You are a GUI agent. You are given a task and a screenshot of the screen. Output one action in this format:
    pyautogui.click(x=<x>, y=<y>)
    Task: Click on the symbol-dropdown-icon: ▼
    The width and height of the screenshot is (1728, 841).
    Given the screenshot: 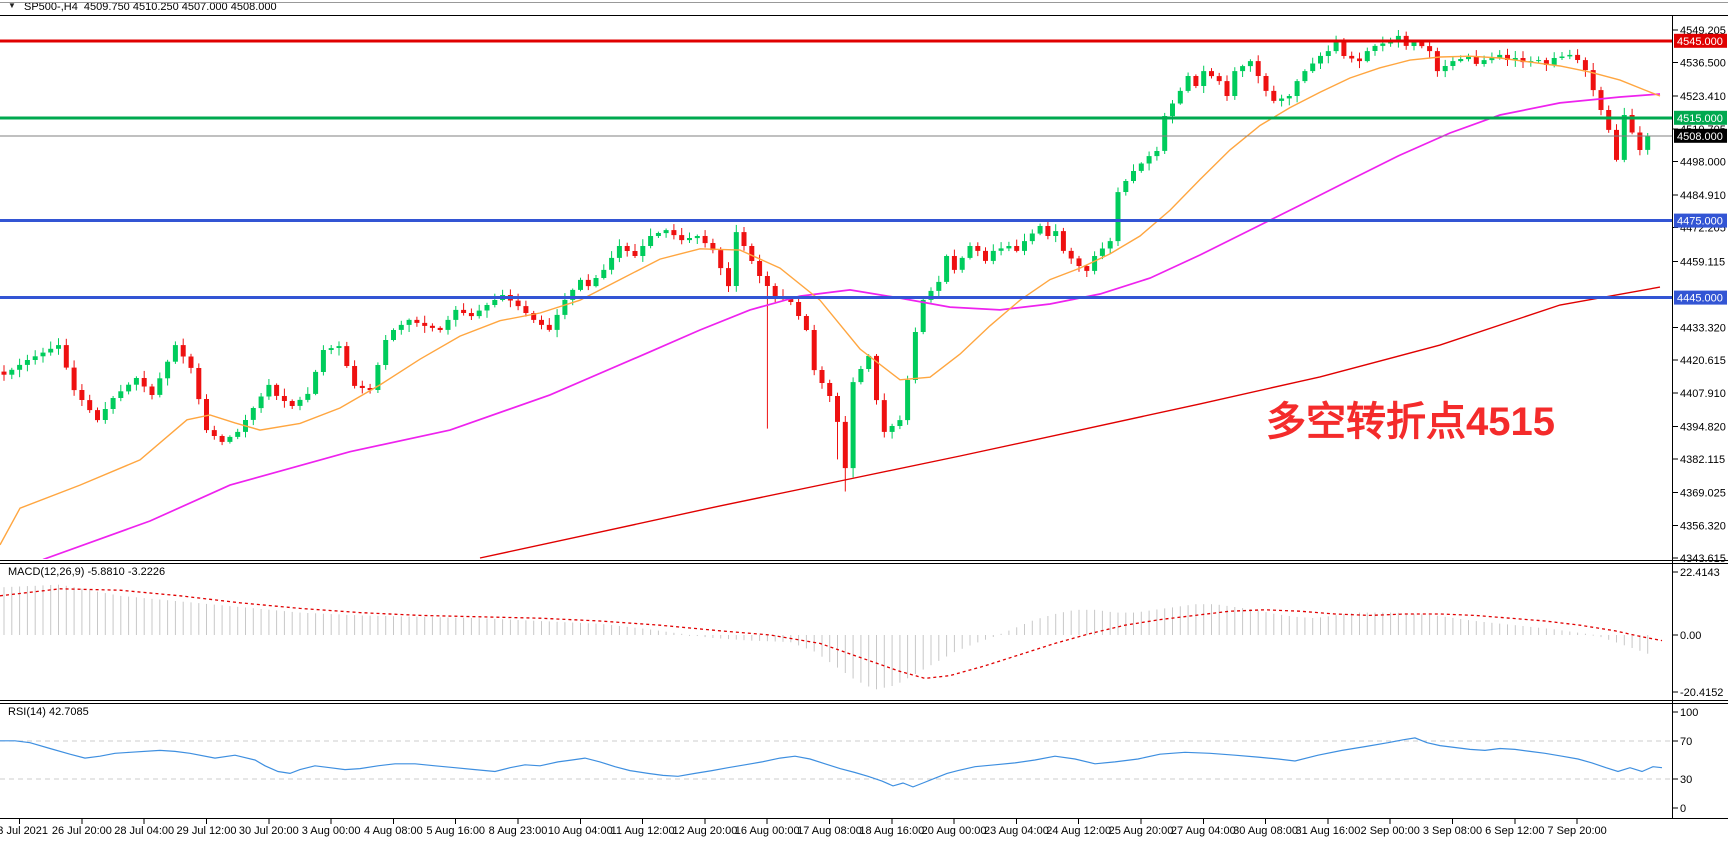 What is the action you would take?
    pyautogui.click(x=12, y=5)
    